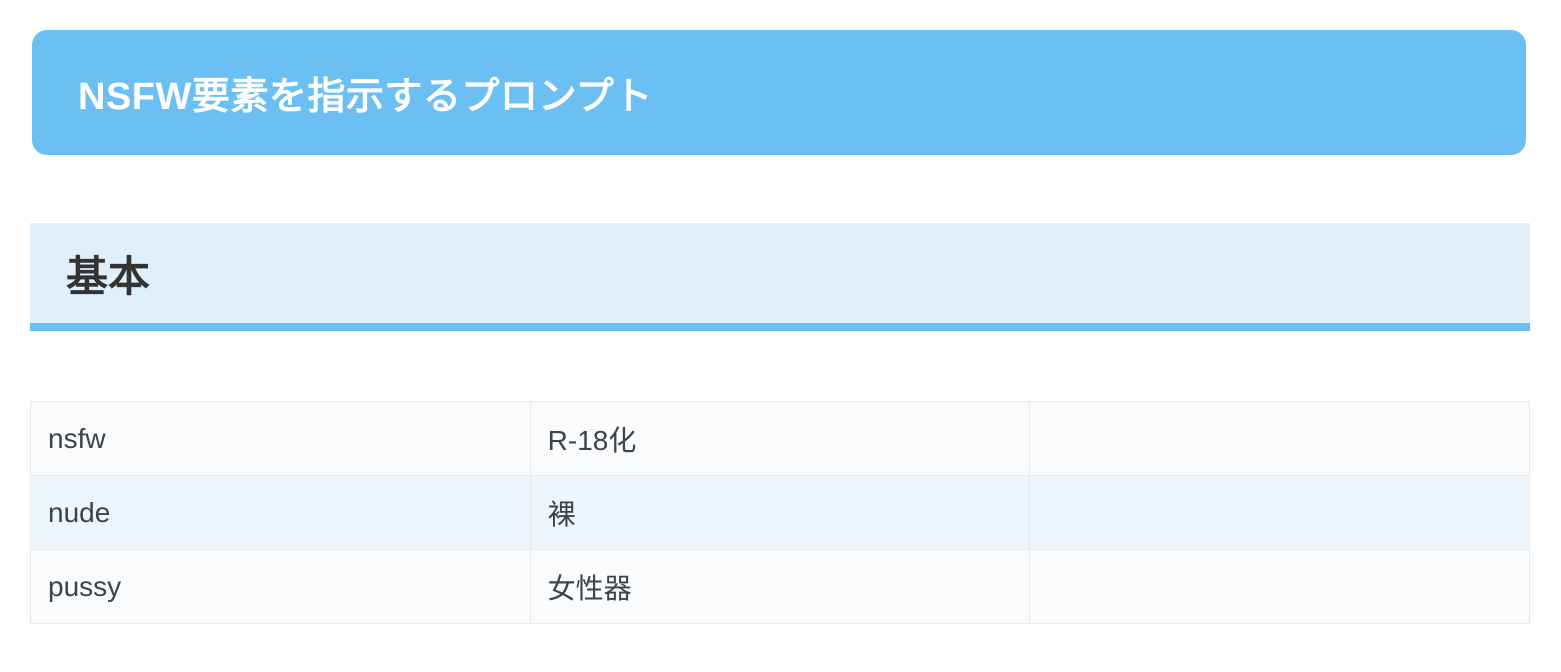 This screenshot has width=1561, height=672. I want to click on section-heading-accent-border, so click(780, 327).